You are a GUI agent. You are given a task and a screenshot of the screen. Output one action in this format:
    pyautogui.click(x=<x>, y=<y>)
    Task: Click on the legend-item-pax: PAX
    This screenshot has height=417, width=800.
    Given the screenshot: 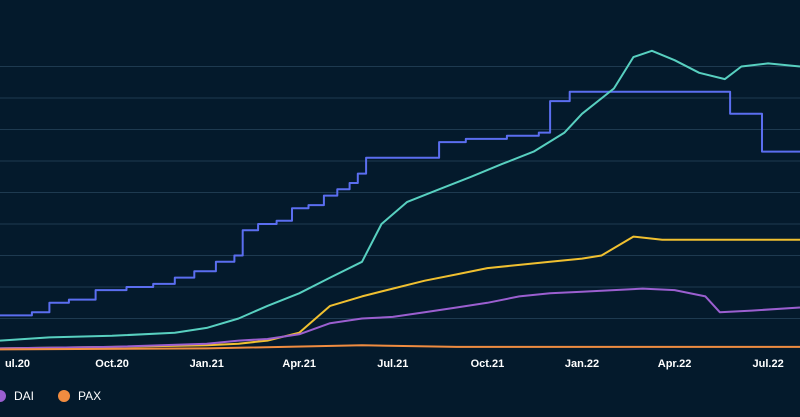 What is the action you would take?
    pyautogui.click(x=79, y=396)
    